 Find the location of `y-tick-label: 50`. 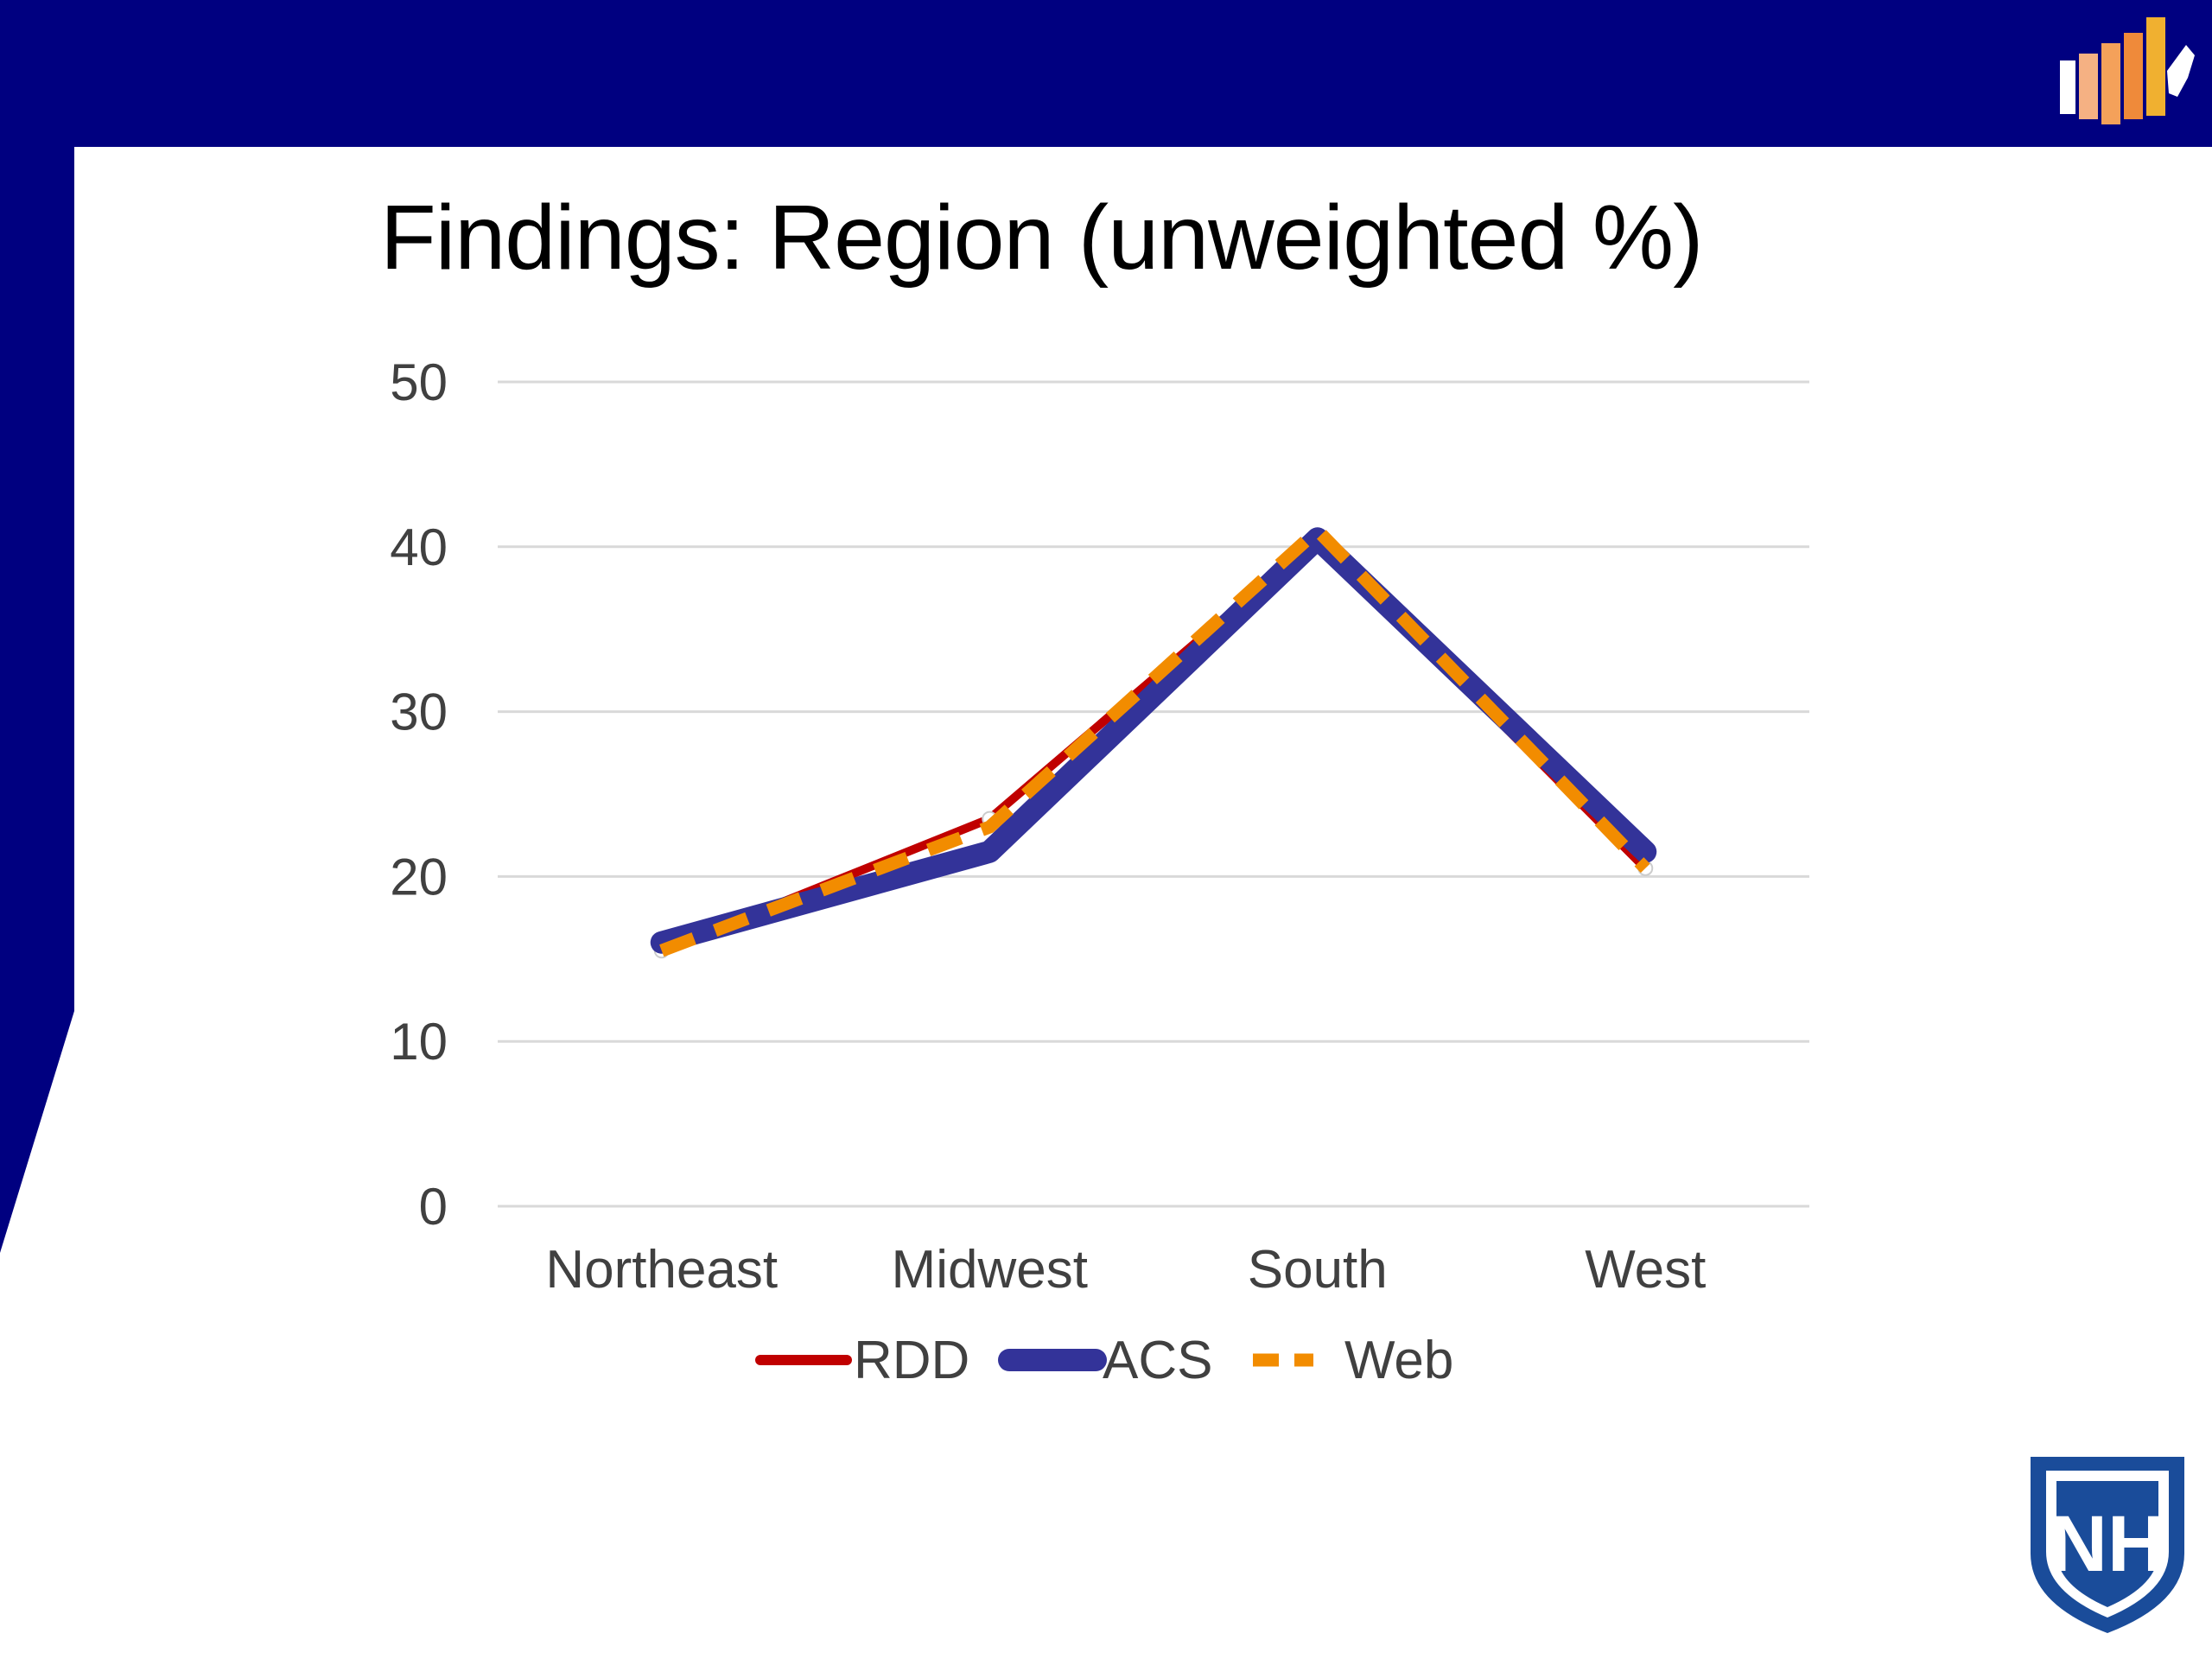

y-tick-label: 50 is located at coordinates (419, 382).